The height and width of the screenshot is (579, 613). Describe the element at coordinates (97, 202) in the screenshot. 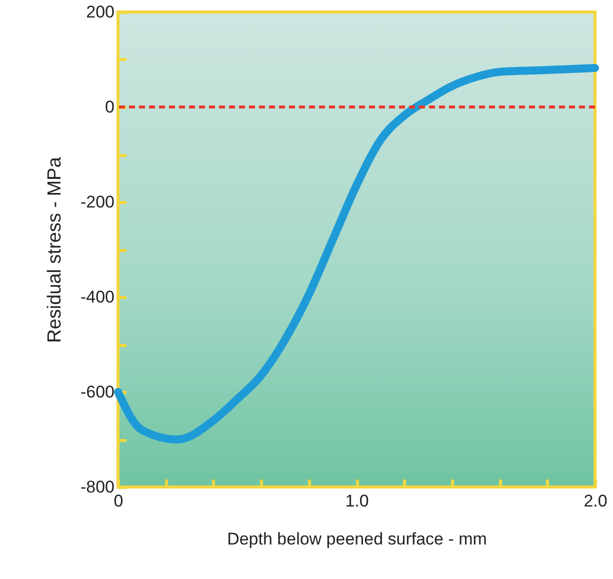

I see `y-tick-label: -200` at that location.